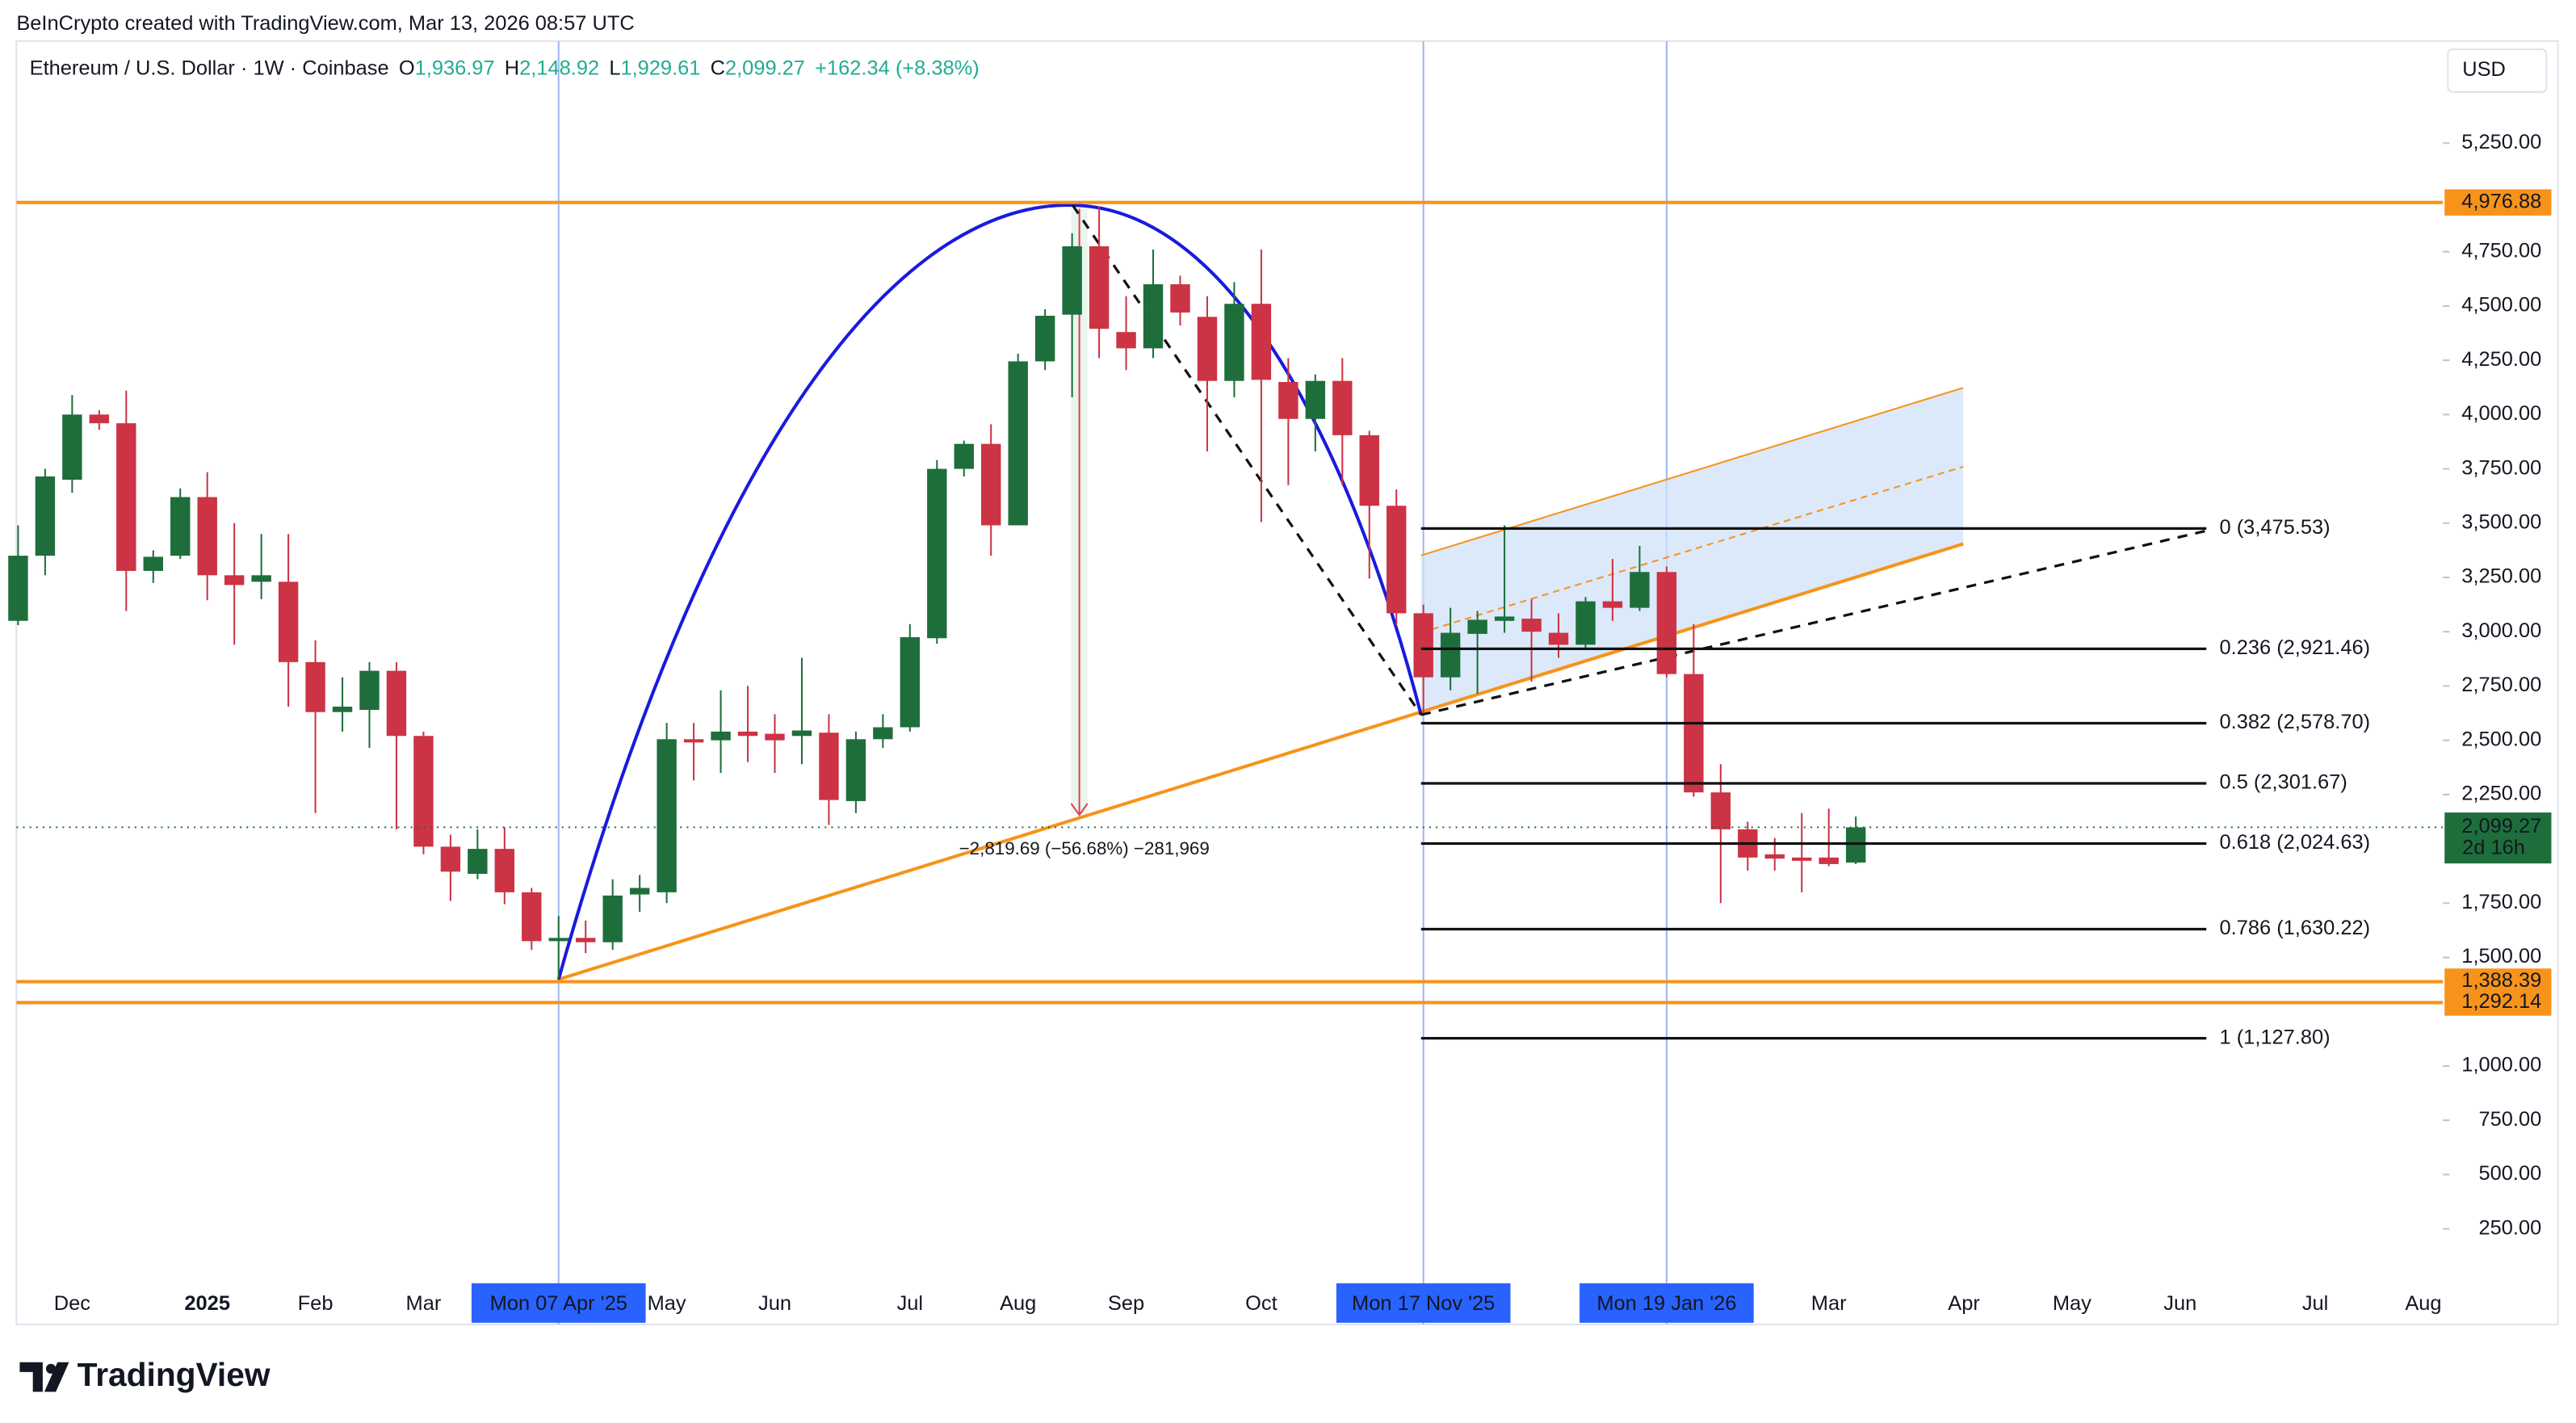  Describe the element at coordinates (2484, 69) in the screenshot. I see `currency: USD` at that location.